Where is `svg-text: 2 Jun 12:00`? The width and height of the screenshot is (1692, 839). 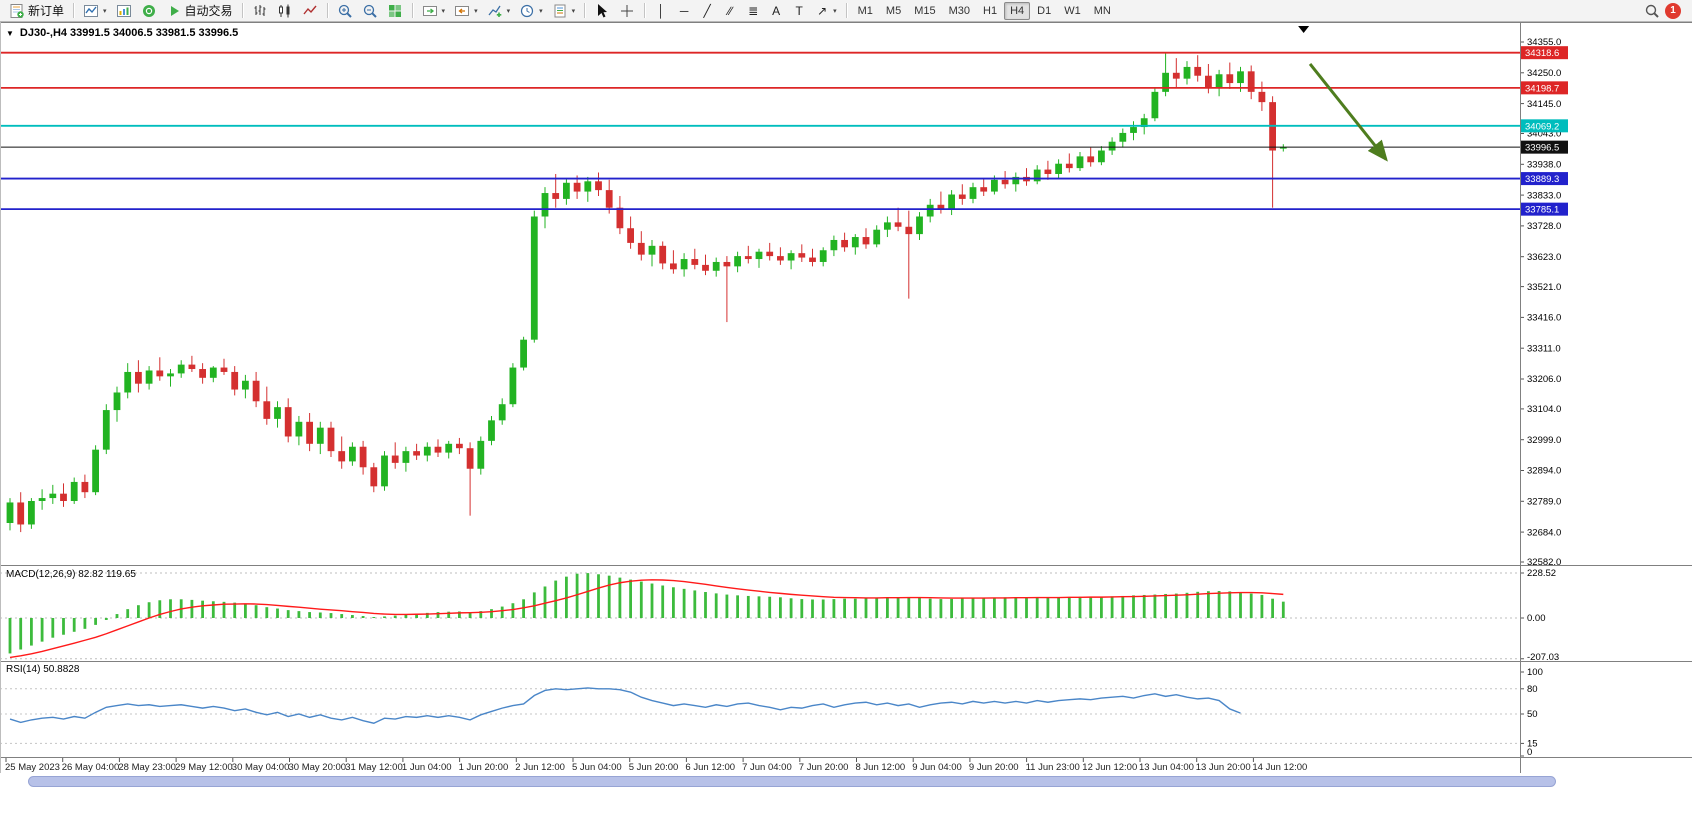
svg-text: 2 Jun 12:00 is located at coordinates (540, 767).